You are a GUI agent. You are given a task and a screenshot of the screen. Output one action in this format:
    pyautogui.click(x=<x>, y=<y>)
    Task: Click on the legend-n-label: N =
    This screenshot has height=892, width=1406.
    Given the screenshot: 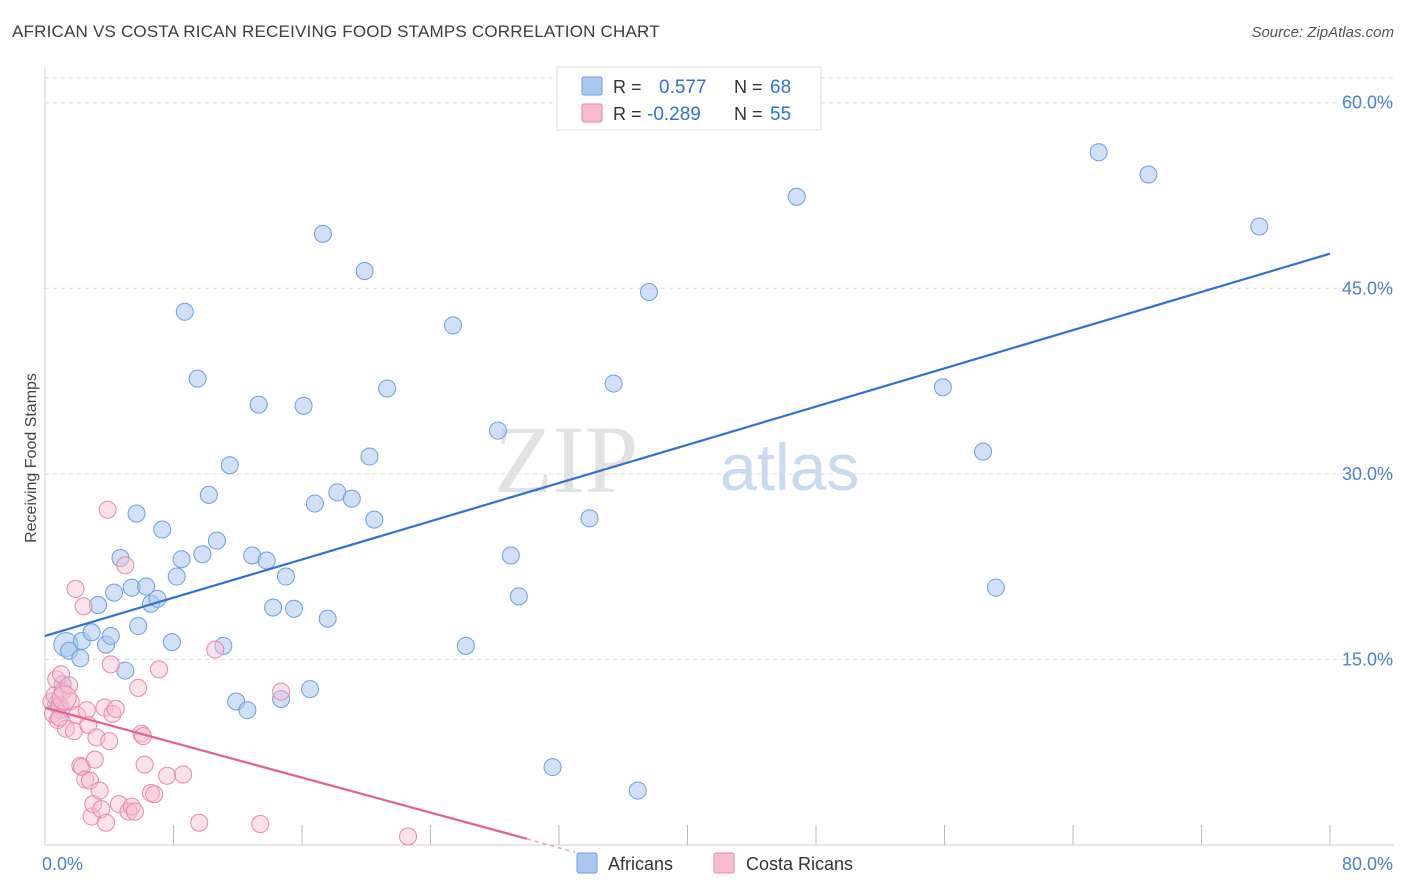 What is the action you would take?
    pyautogui.click(x=748, y=114)
    